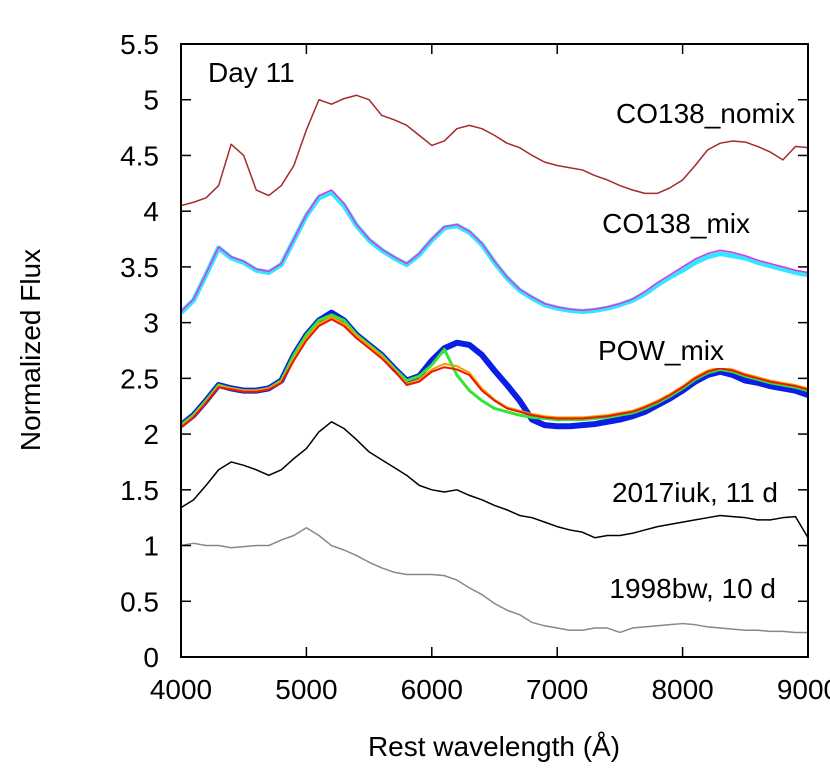 This screenshot has height=775, width=830. I want to click on x-tick-label: 5000, so click(306, 689).